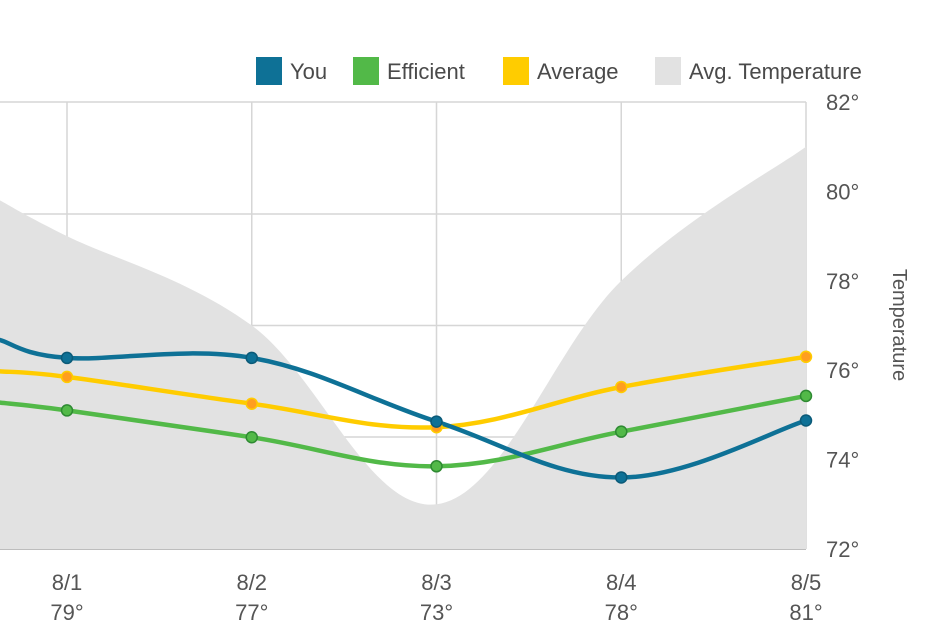 Image resolution: width=926 pixels, height=640 pixels. Describe the element at coordinates (621, 612) in the screenshot. I see `x-tick-sublabel: 78°` at that location.